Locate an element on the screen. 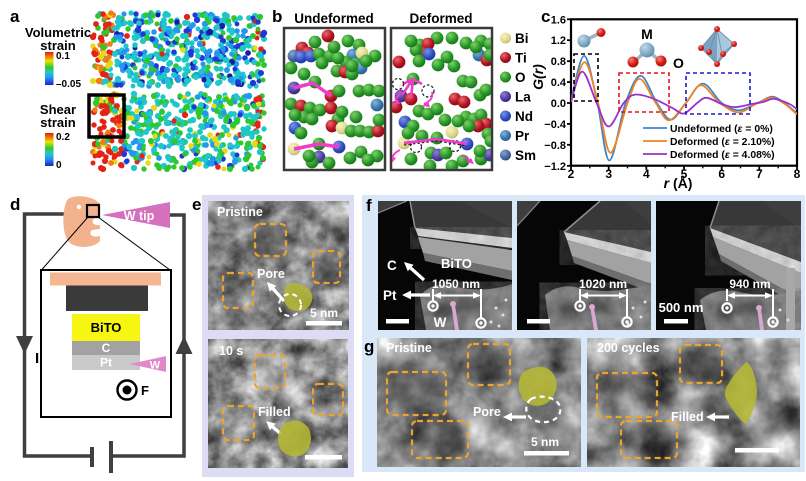  svg-text: Bi is located at coordinates (522, 38).